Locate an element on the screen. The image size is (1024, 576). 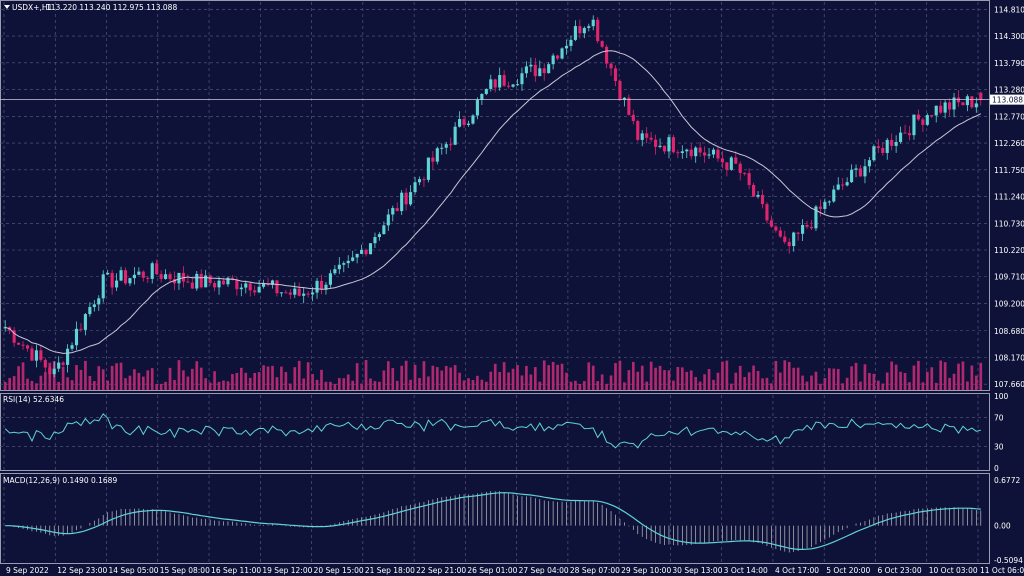
time-tick-label: 11 Oct 06:00 is located at coordinates (1002, 570).